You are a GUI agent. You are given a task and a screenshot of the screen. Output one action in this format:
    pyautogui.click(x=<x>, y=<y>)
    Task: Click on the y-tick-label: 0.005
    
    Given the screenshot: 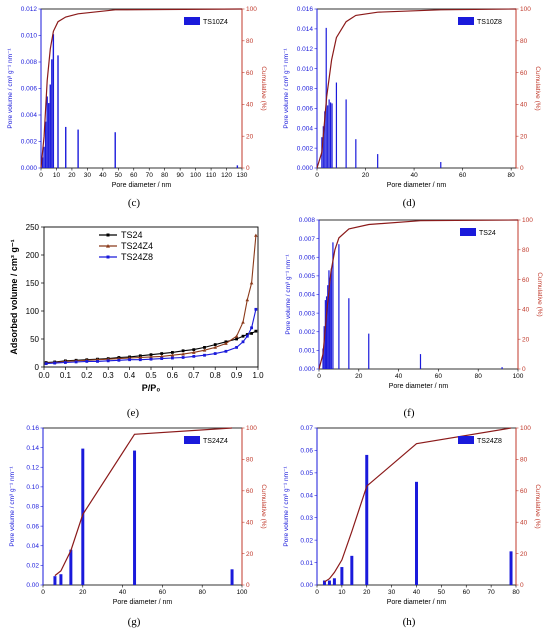 What is the action you would take?
    pyautogui.click(x=307, y=276)
    